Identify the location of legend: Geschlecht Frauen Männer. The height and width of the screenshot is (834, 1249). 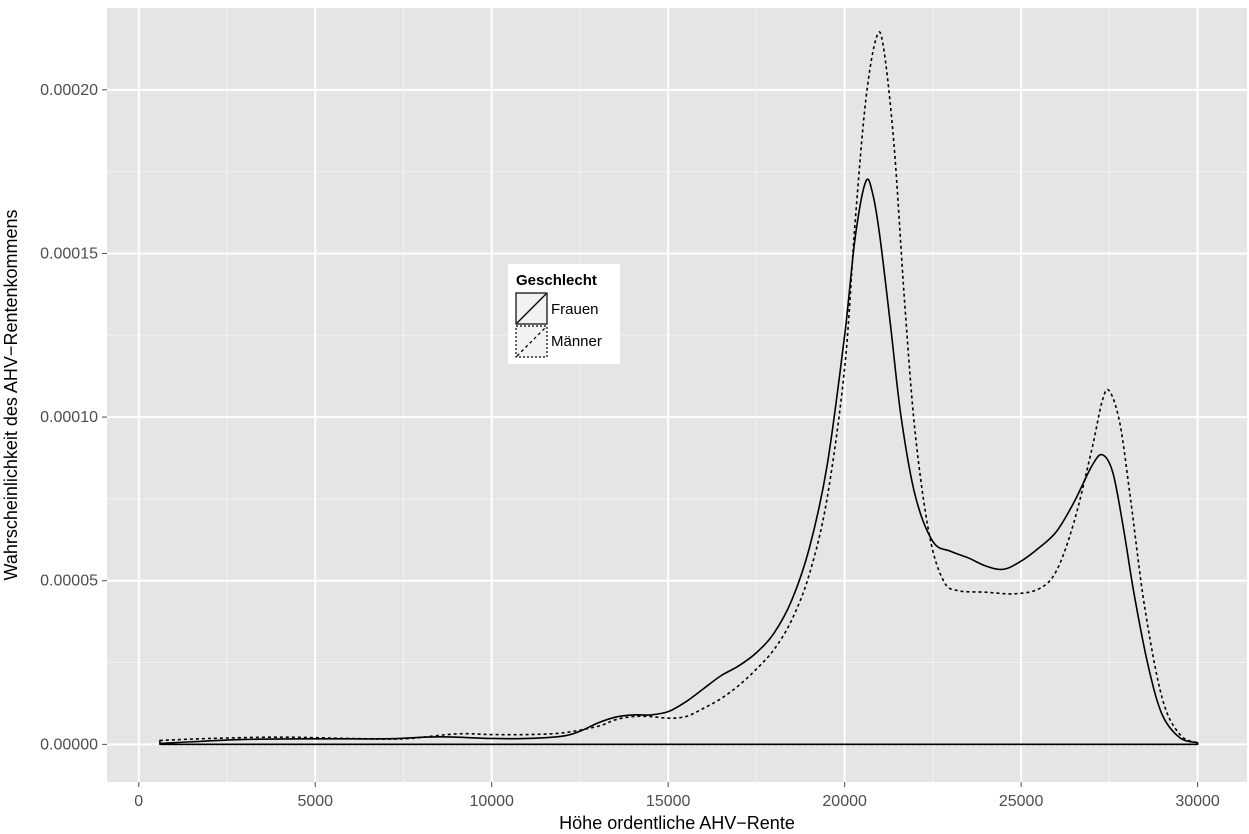
(564, 314).